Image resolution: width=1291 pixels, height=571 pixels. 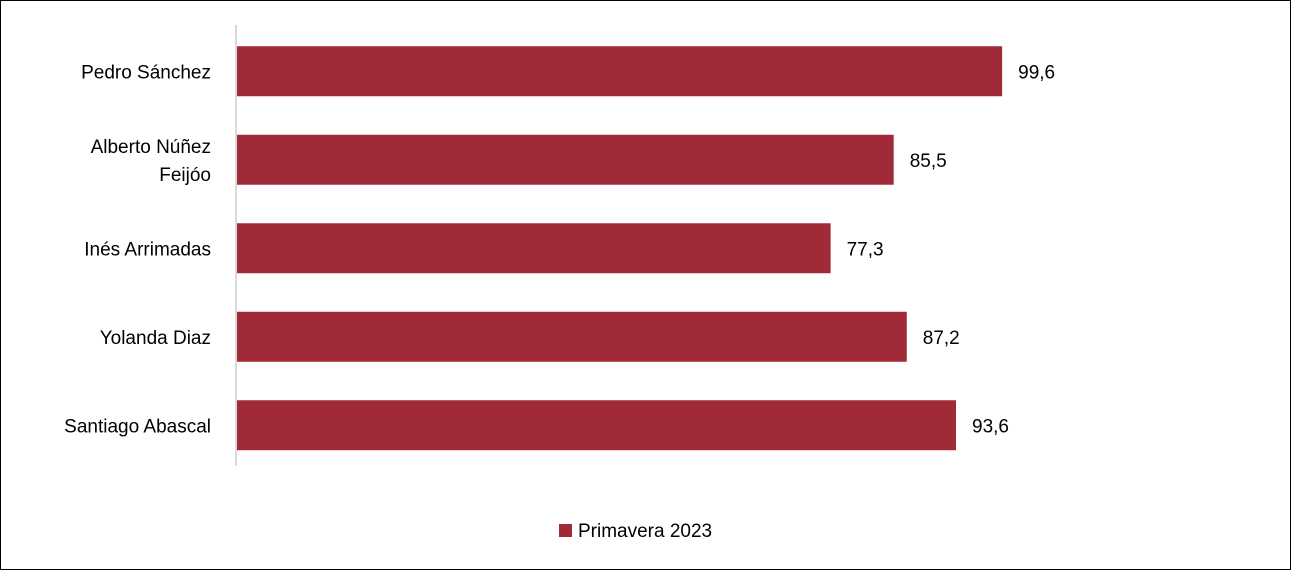 What do you see at coordinates (147, 249) in the screenshot?
I see `category-label: Inés Arrimadas` at bounding box center [147, 249].